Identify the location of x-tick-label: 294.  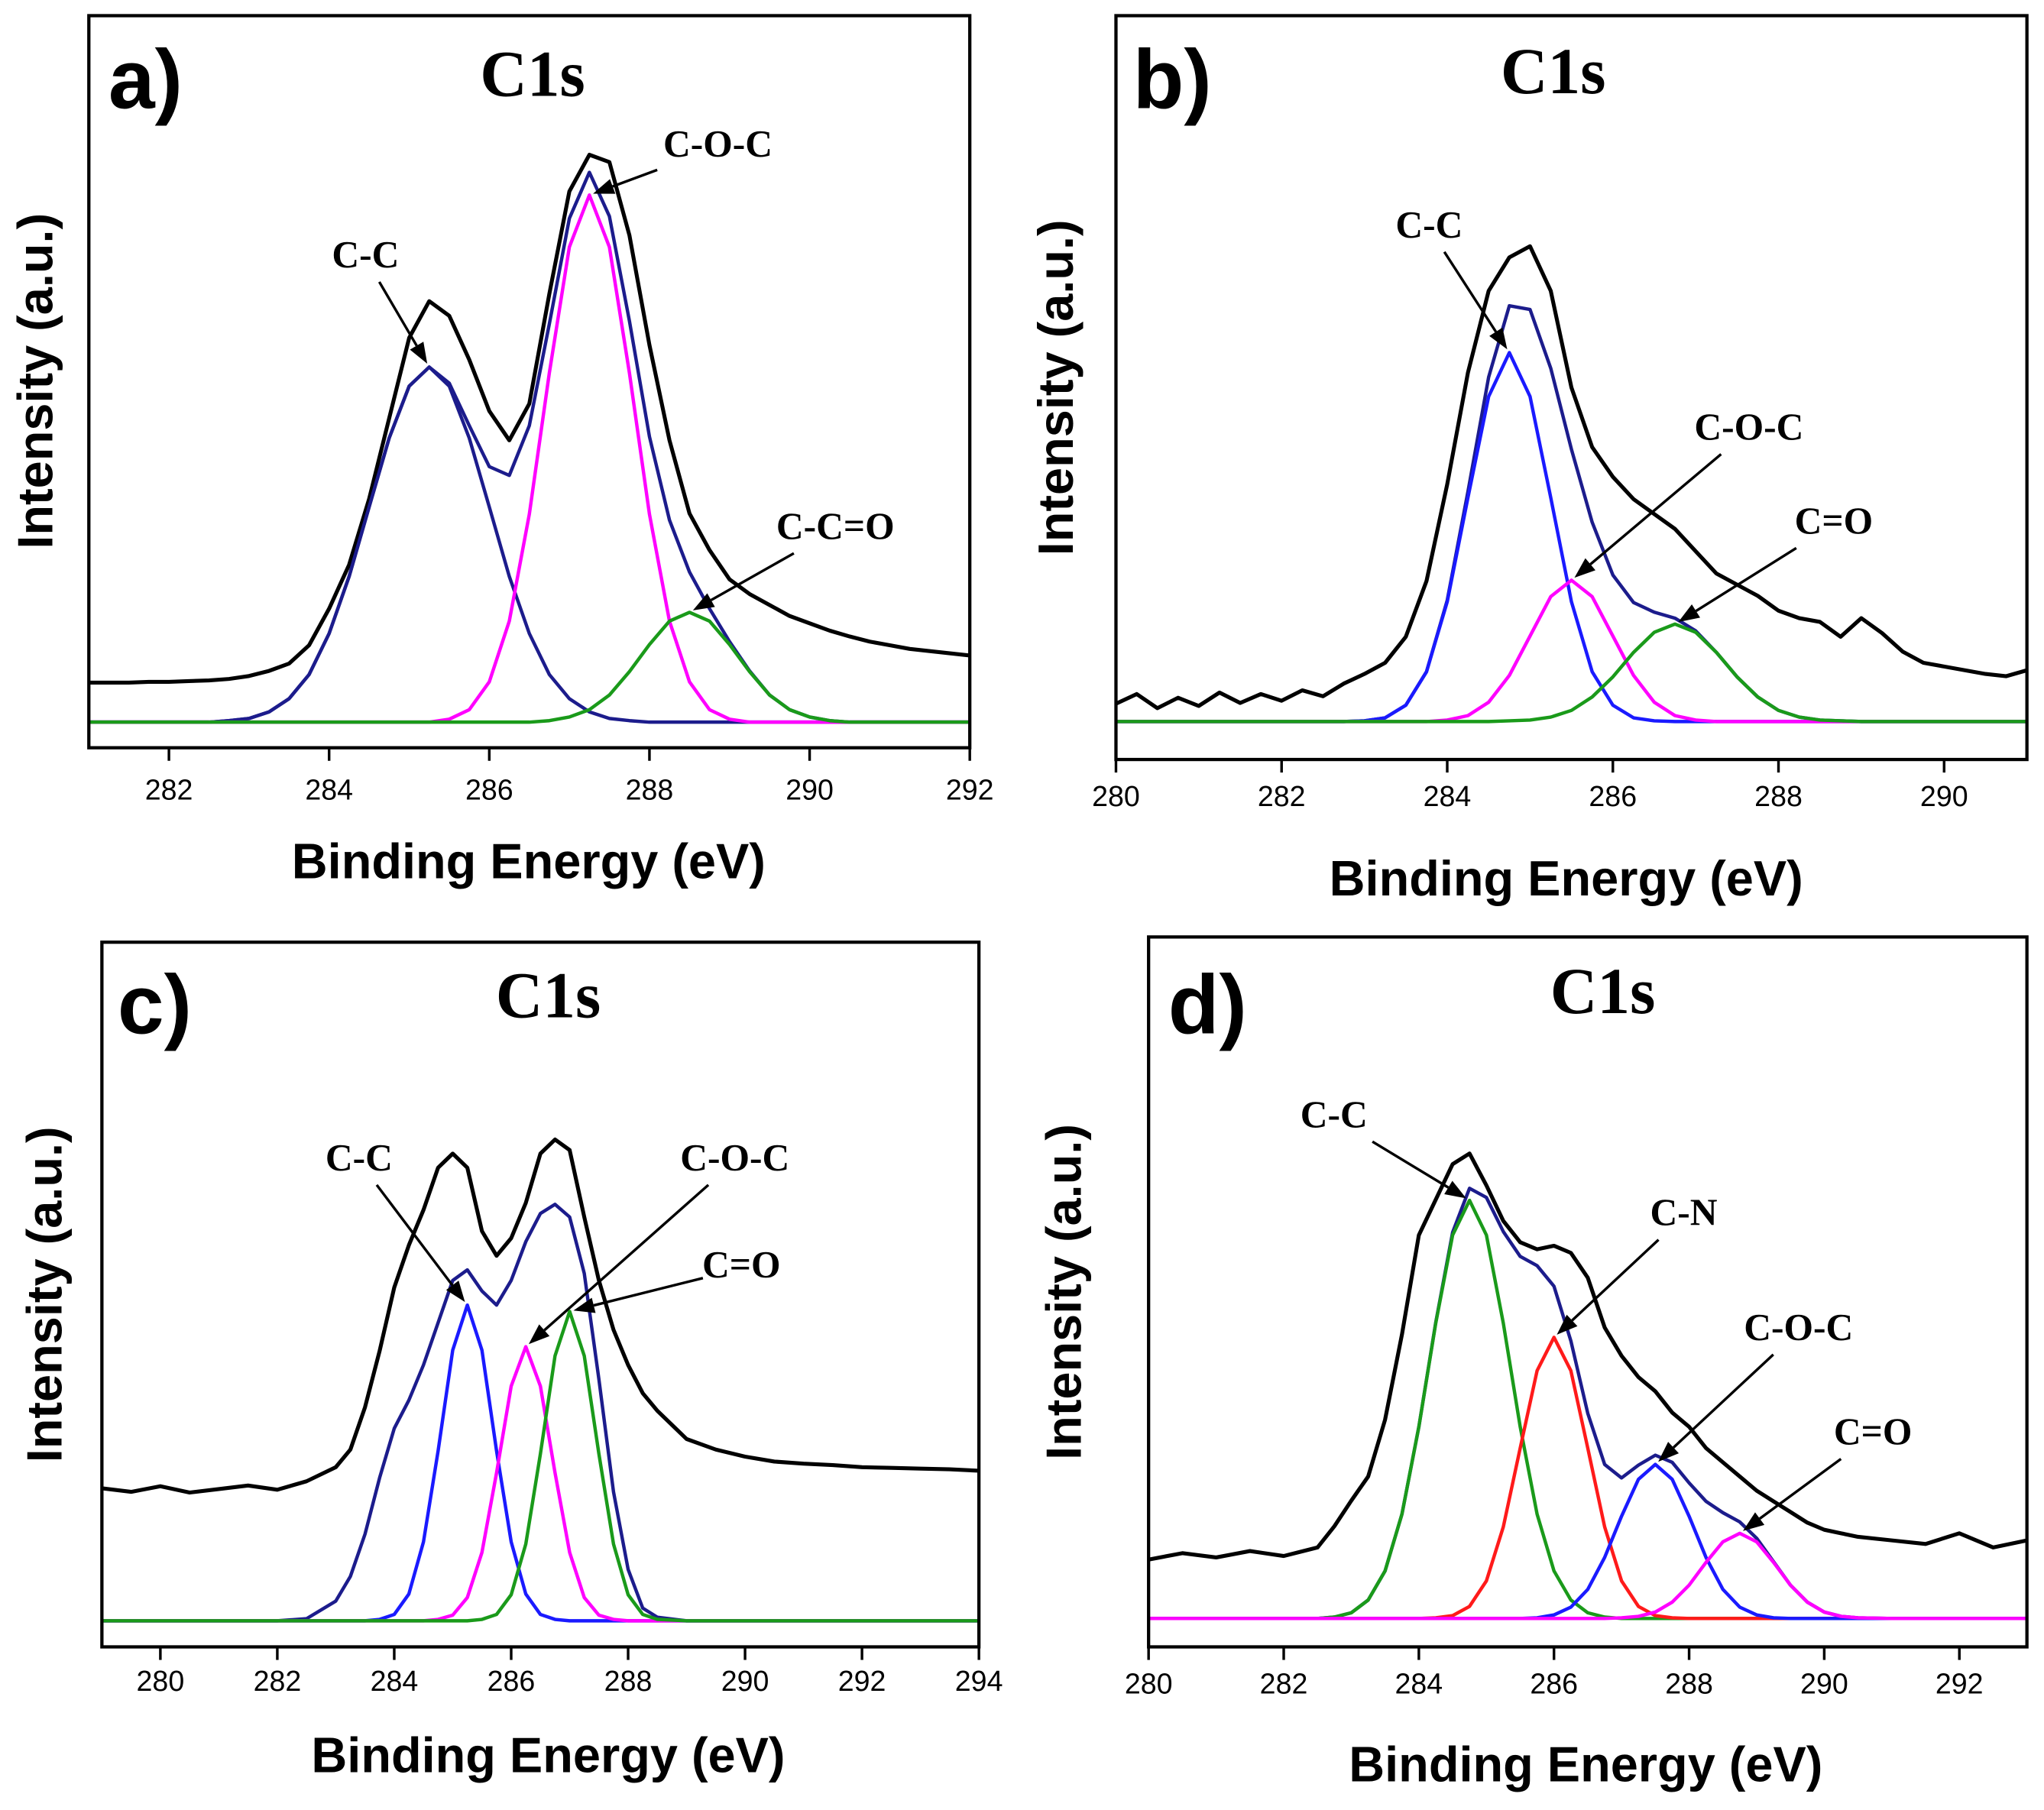
(979, 1681).